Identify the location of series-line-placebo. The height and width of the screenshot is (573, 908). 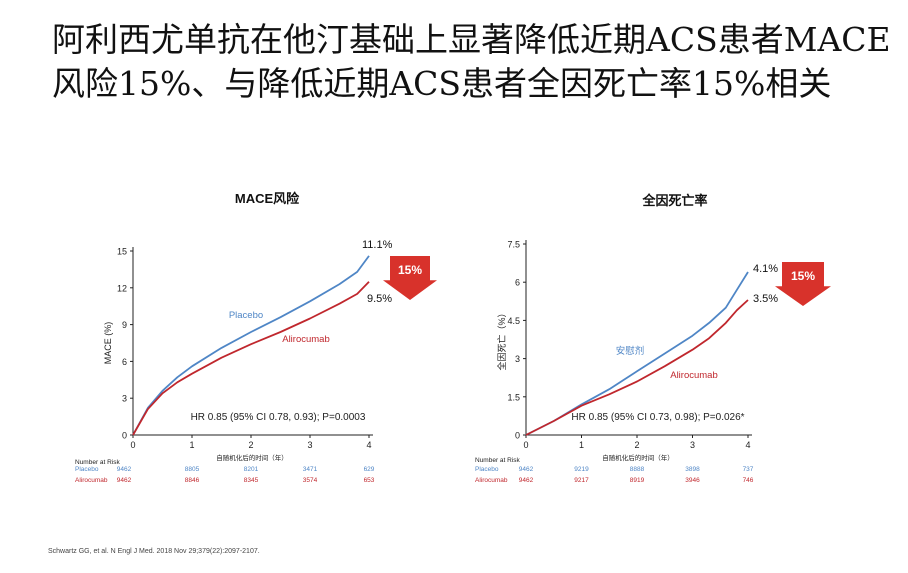
(251, 345).